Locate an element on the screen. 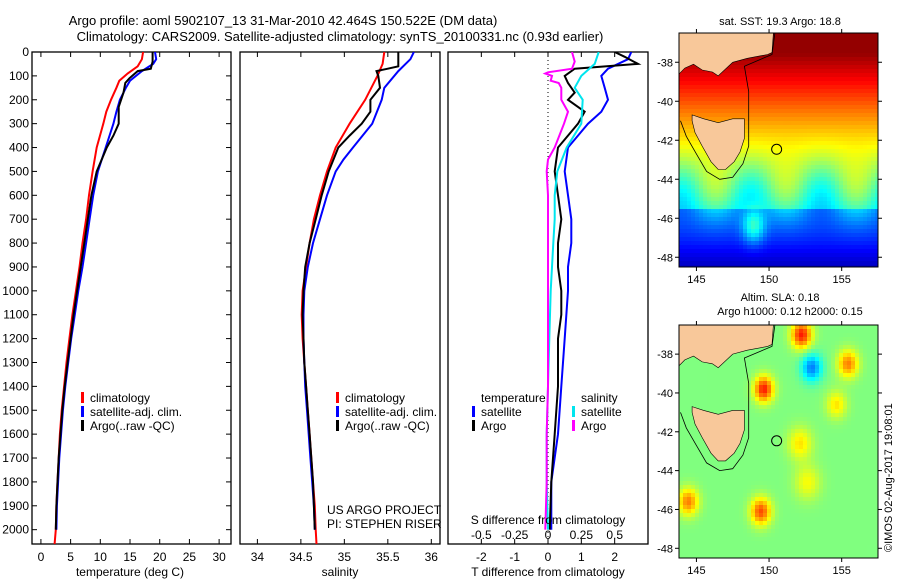 The height and width of the screenshot is (580, 900). imos-credit: ©IMOS 02-Aug-2017 19:08:01 is located at coordinates (889, 477).